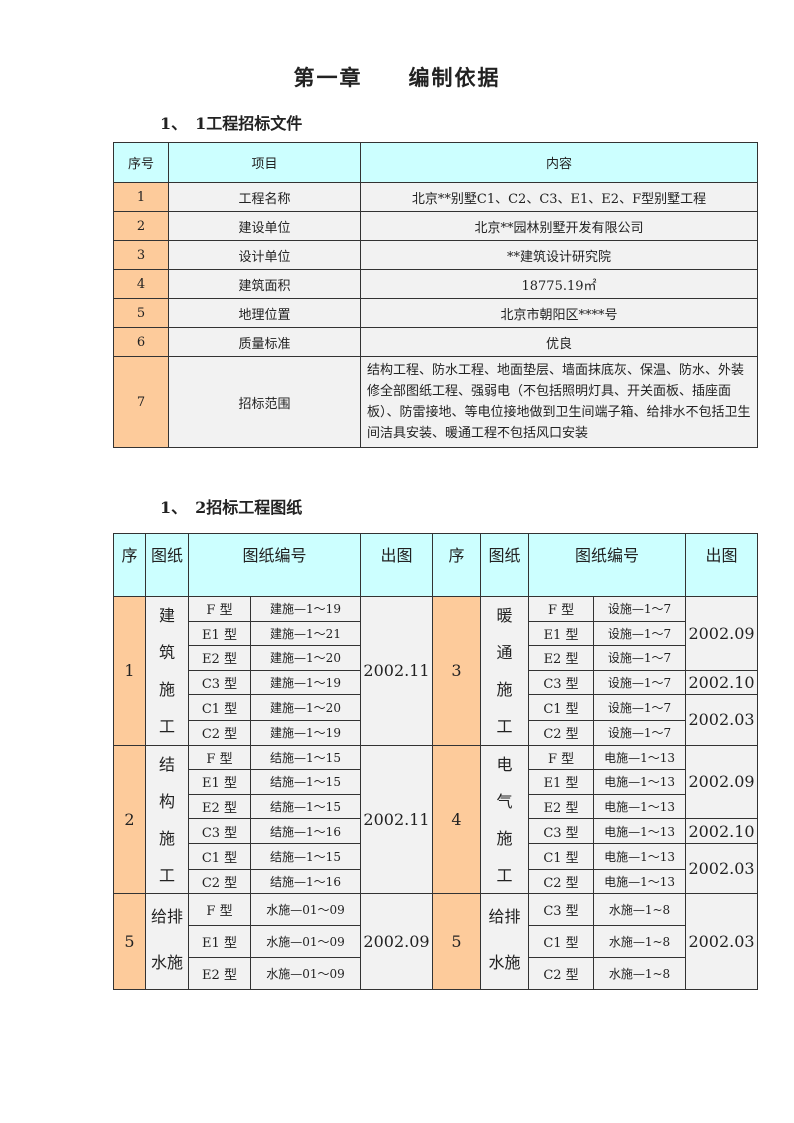 The width and height of the screenshot is (794, 1123). I want to click on table-row: 4 建筑面积 18775.19㎡, so click(435, 284).